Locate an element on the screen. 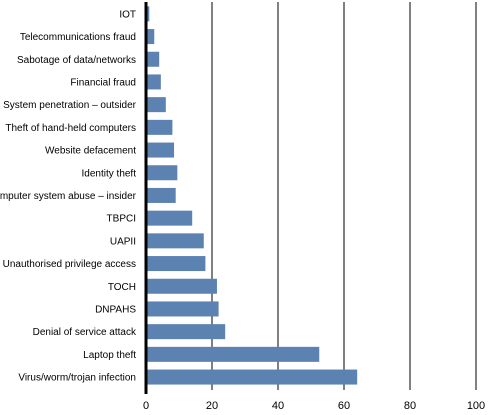 This screenshot has width=488, height=415. category-label: Sabotage of data/networks is located at coordinates (76, 60).